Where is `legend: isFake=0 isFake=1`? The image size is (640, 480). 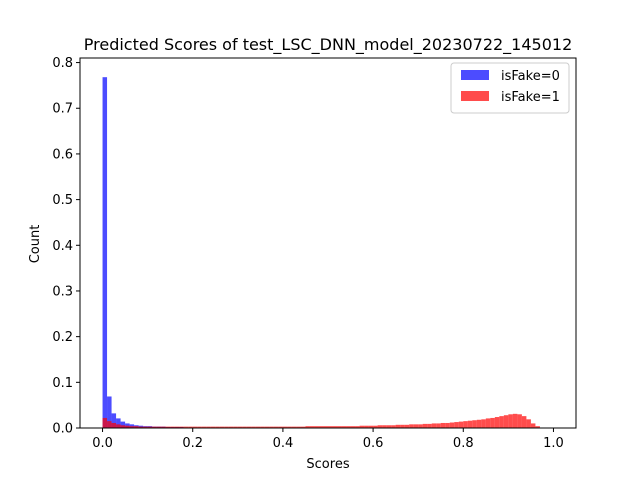
legend: isFake=0 isFake=1 is located at coordinates (510, 88).